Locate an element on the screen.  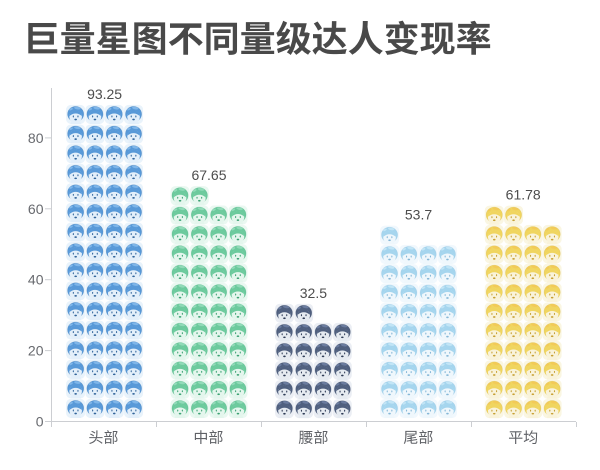
svg-text: 80 is located at coordinates (36, 138).